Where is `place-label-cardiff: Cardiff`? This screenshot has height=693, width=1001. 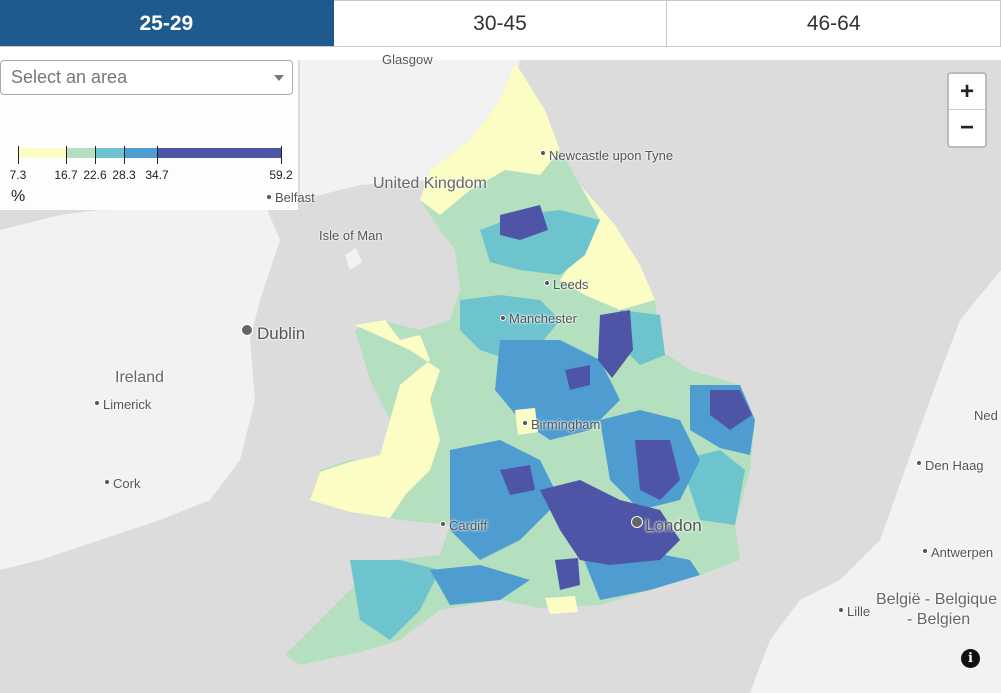 place-label-cardiff: Cardiff is located at coordinates (468, 525).